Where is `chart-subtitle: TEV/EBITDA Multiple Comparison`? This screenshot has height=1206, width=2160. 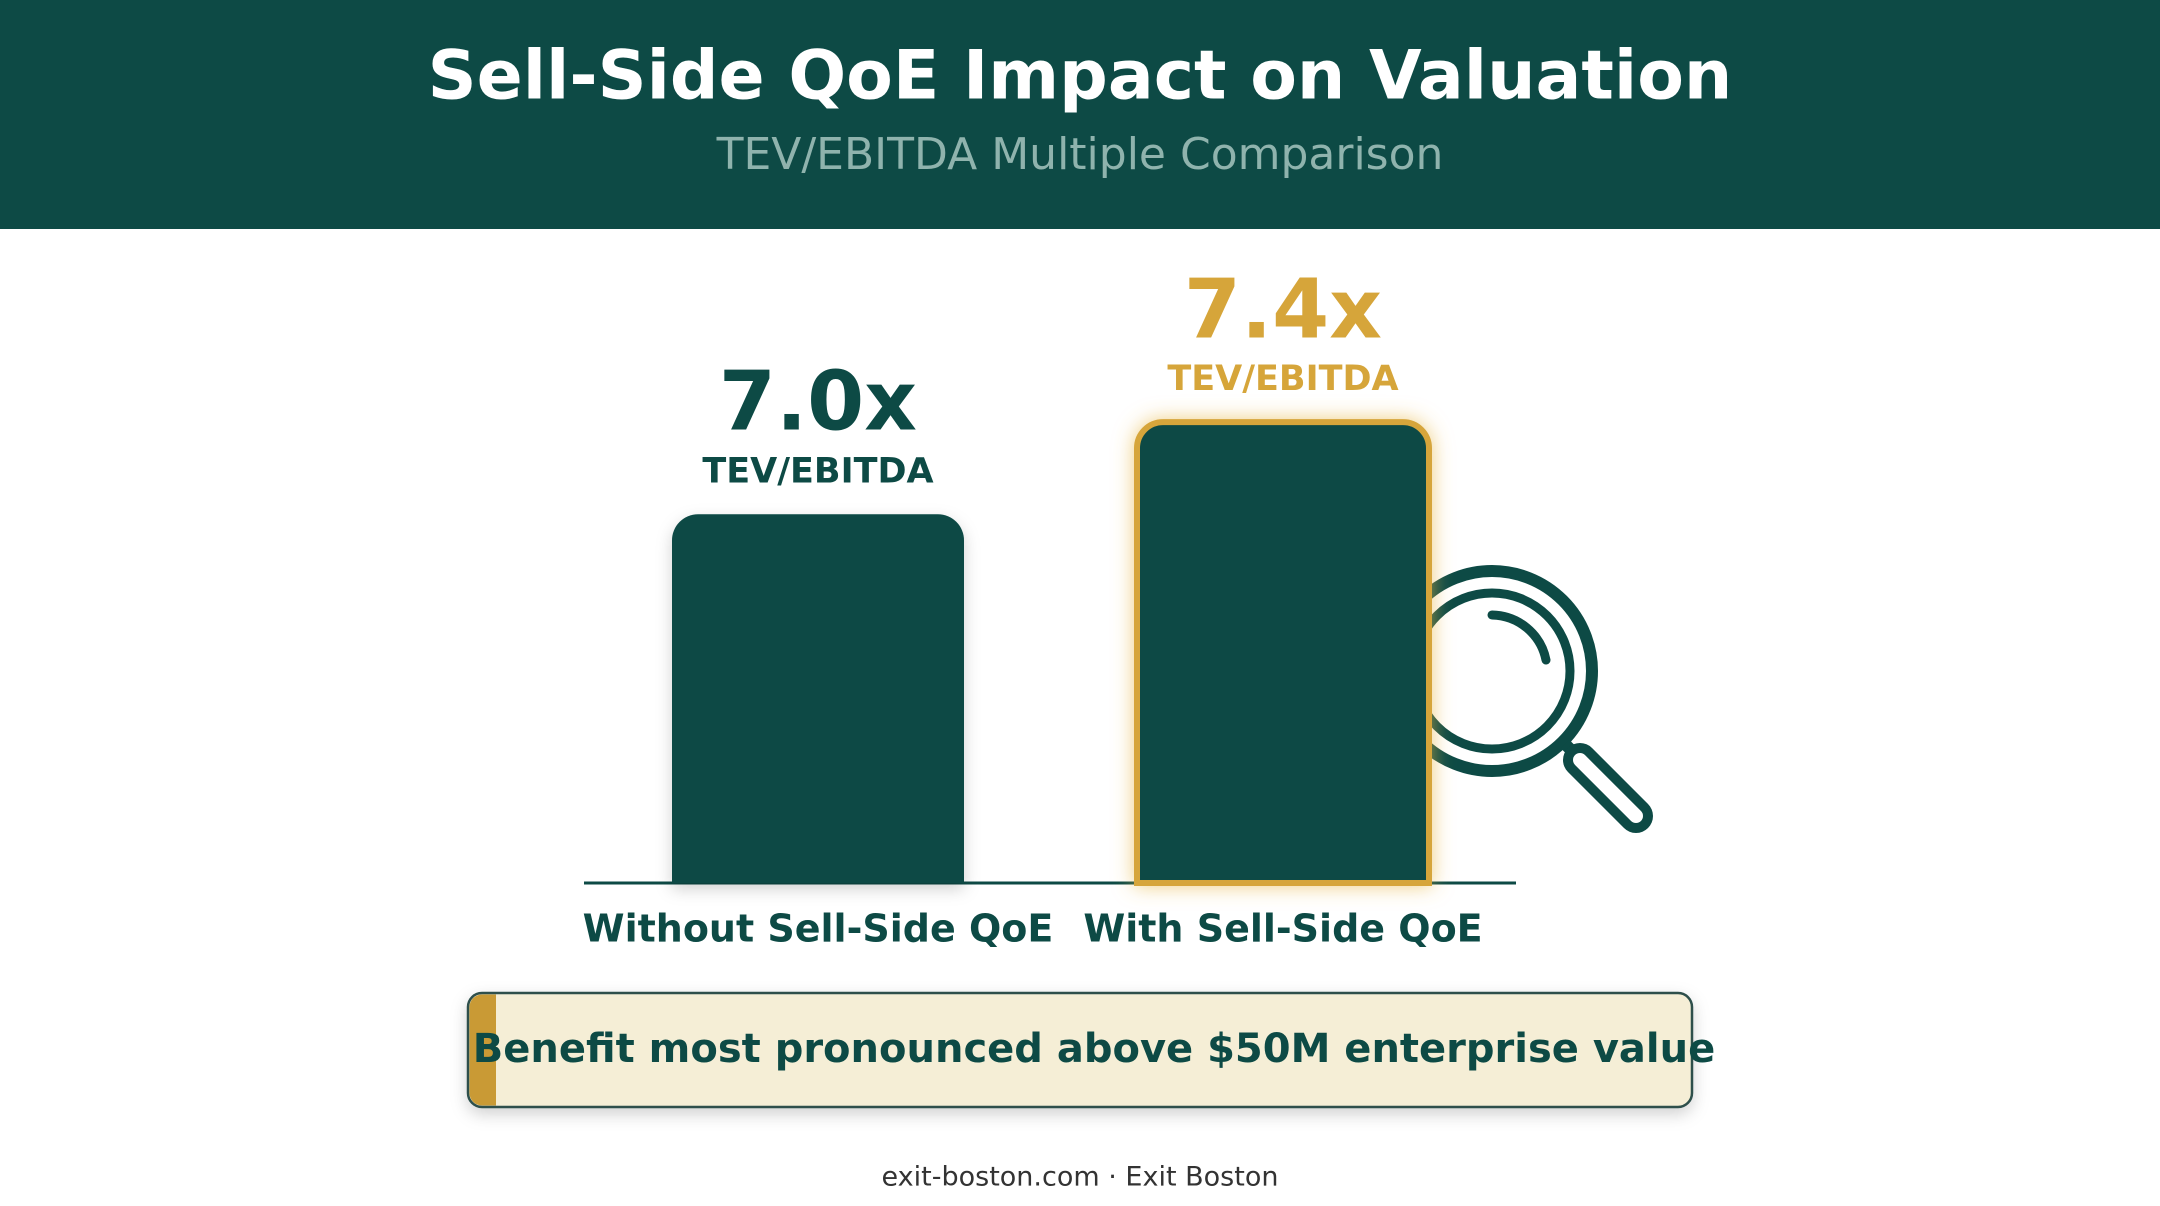
chart-subtitle: TEV/EBITDA Multiple Comparison is located at coordinates (1080, 154).